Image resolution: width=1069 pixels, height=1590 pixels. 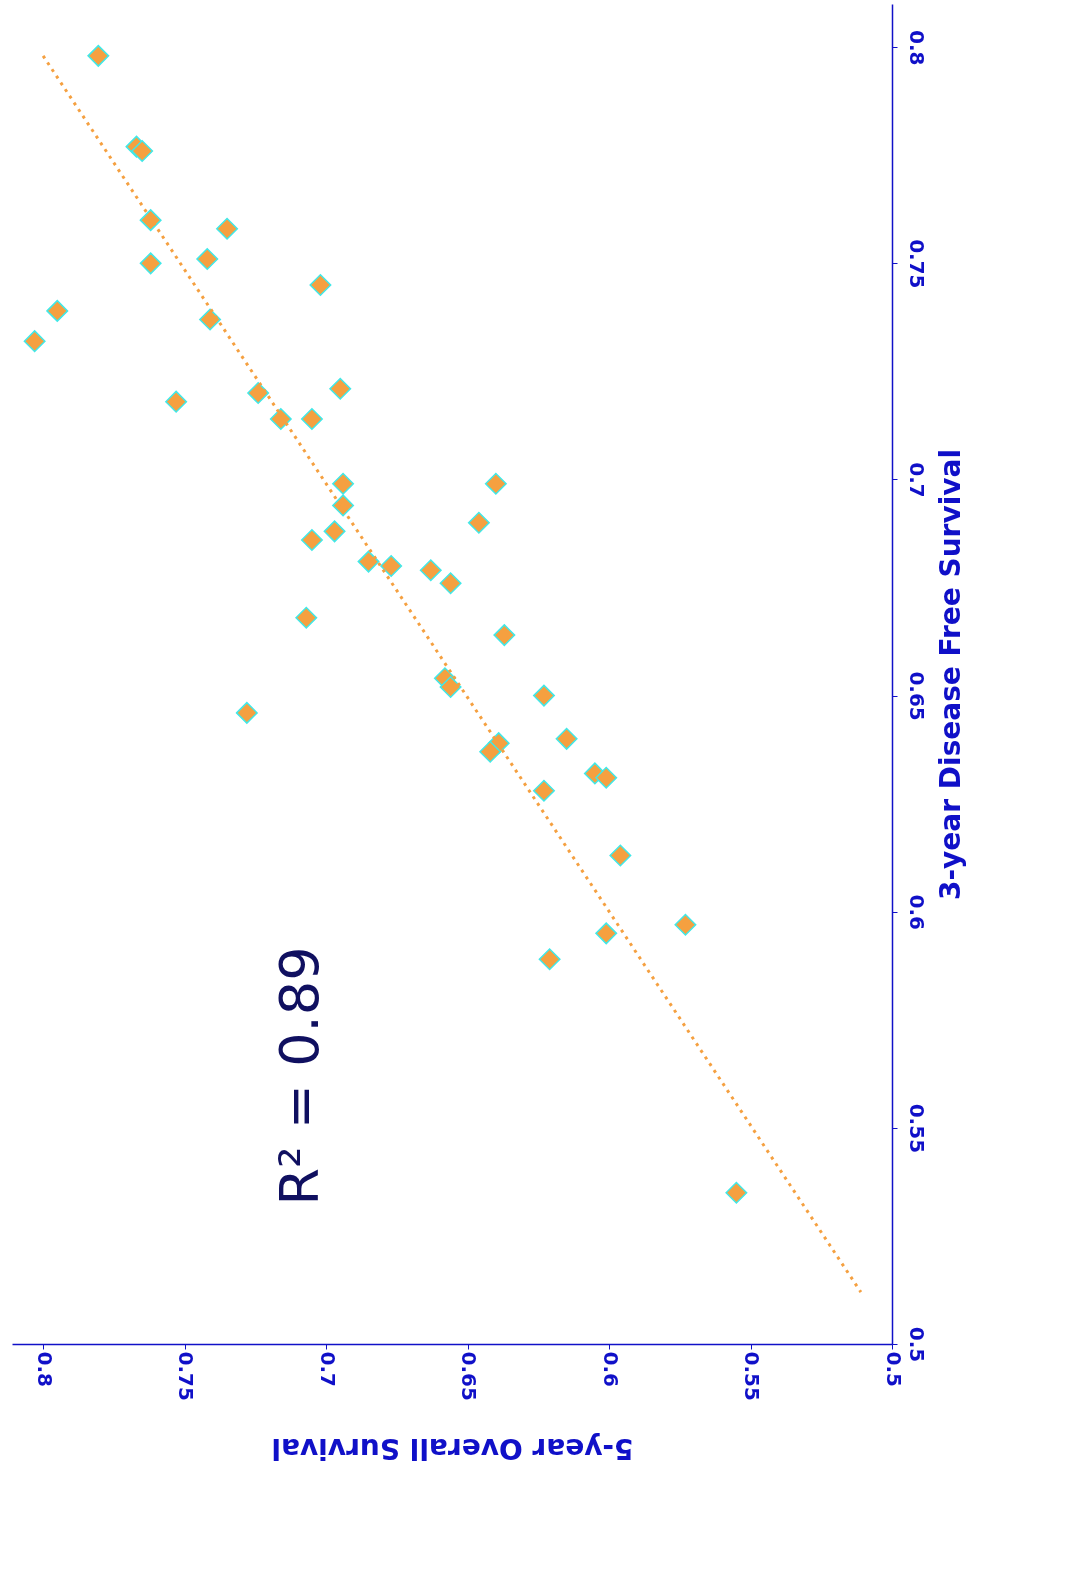 I want to click on annotation: R² = 0.89, so click(x=300, y=1076).